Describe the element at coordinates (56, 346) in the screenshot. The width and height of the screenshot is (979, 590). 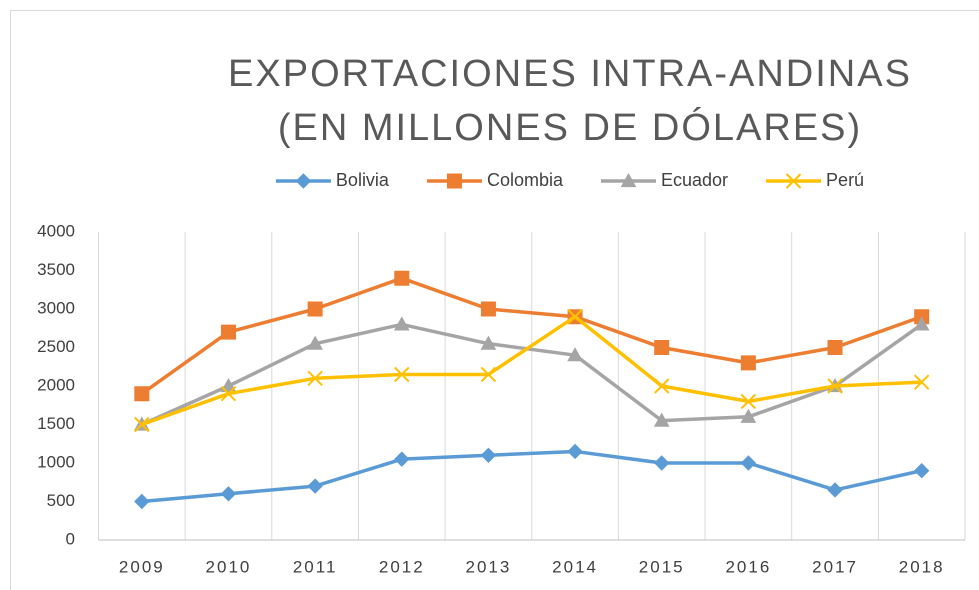
I see `y-tick-label: 2500` at that location.